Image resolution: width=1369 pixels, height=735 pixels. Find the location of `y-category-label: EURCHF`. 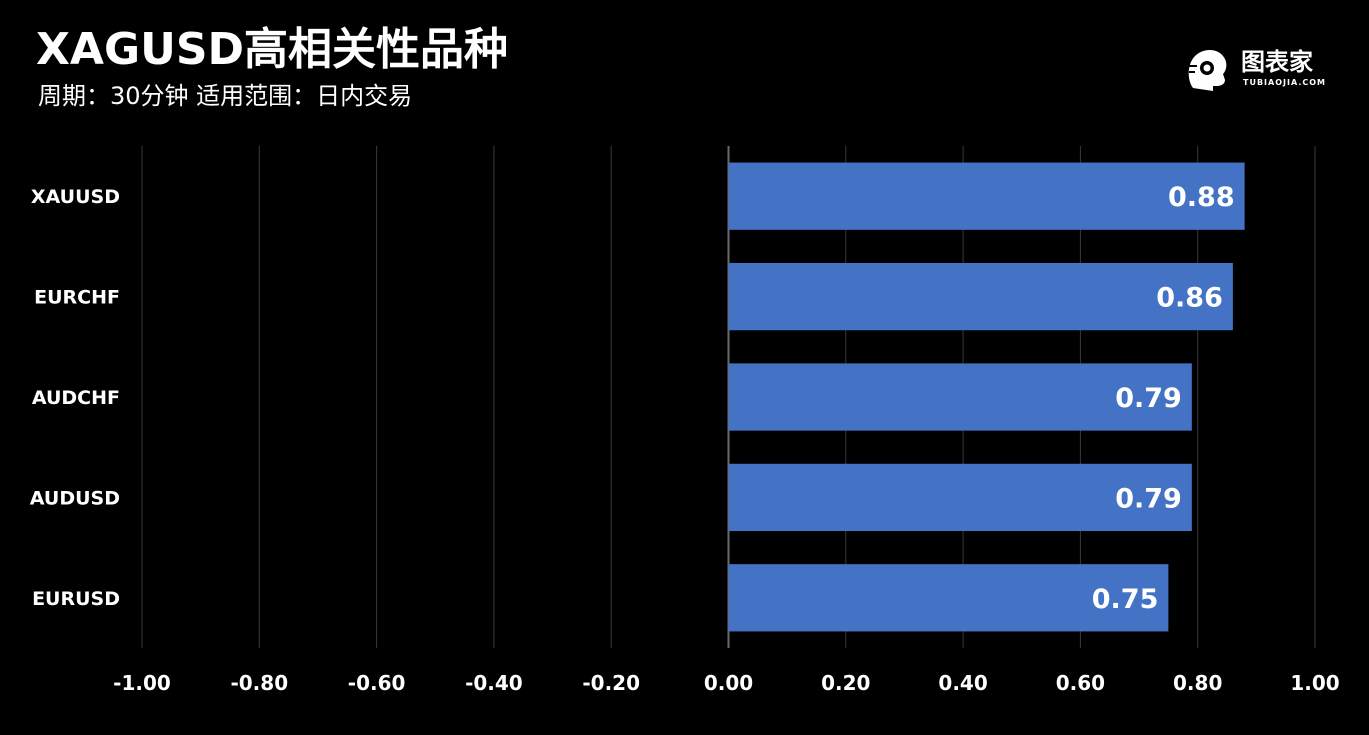

y-category-label: EURCHF is located at coordinates (77, 298).